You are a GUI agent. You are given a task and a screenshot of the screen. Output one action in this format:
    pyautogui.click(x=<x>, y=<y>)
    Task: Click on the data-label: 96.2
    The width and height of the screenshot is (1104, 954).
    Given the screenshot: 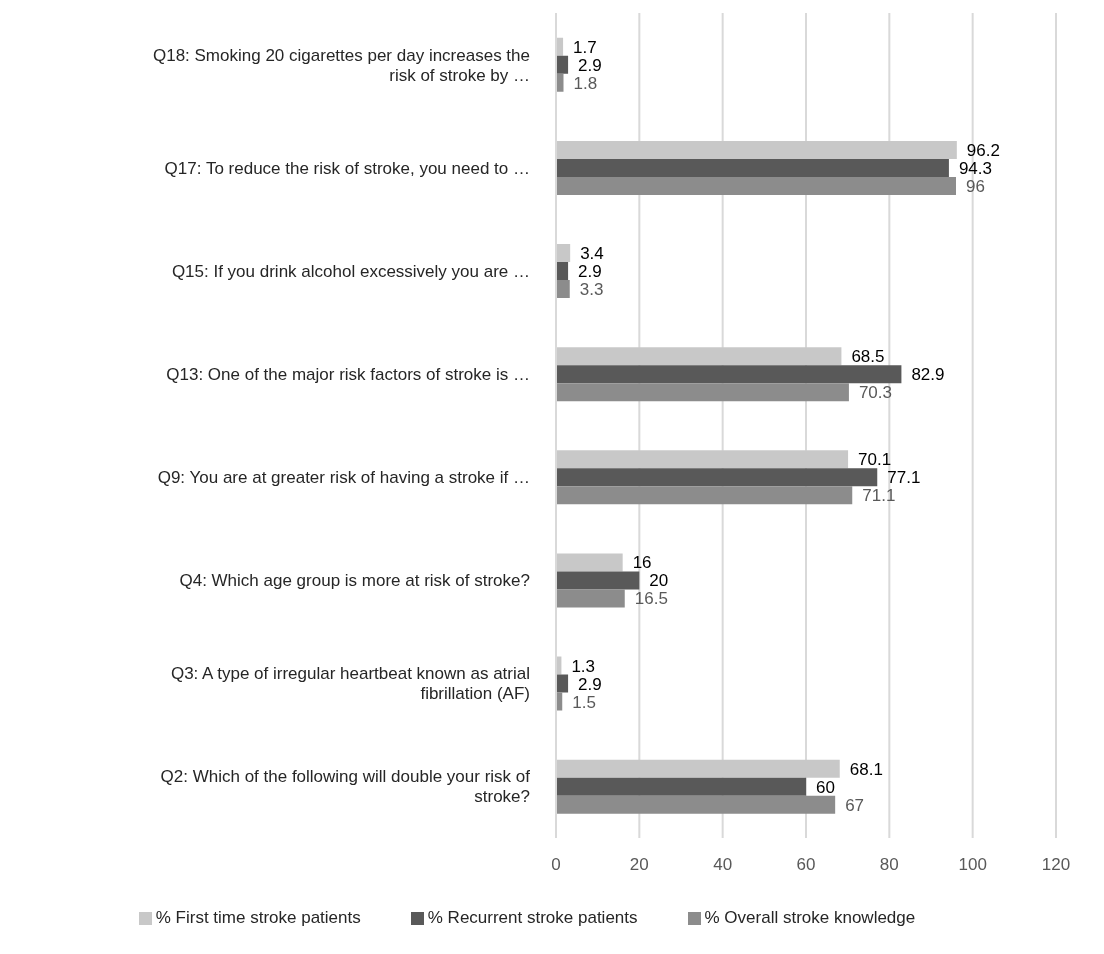 What is the action you would take?
    pyautogui.click(x=983, y=150)
    